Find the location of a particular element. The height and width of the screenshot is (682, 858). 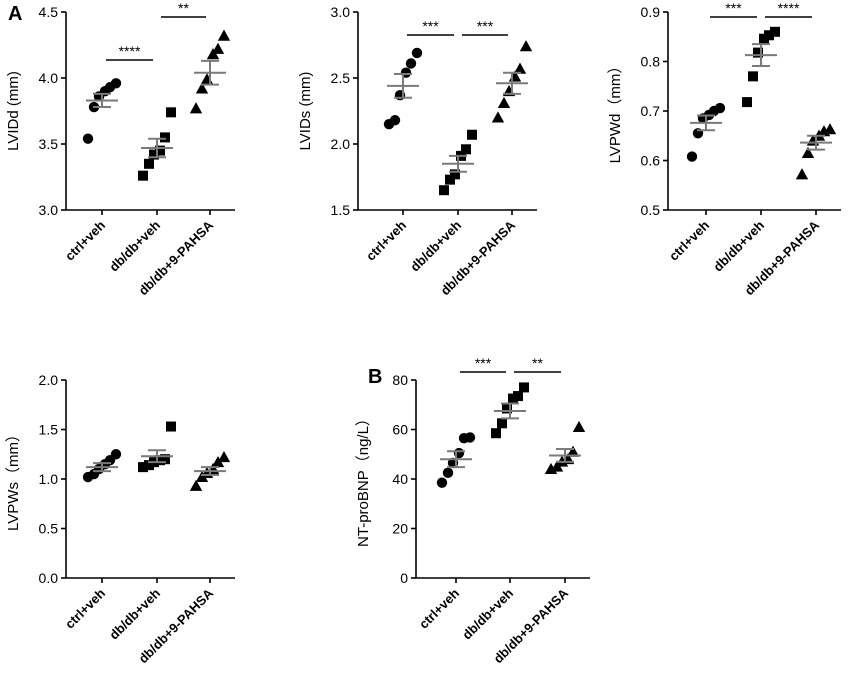

y-axis-title: LVIDd (mm) is located at coordinates (13, 111).